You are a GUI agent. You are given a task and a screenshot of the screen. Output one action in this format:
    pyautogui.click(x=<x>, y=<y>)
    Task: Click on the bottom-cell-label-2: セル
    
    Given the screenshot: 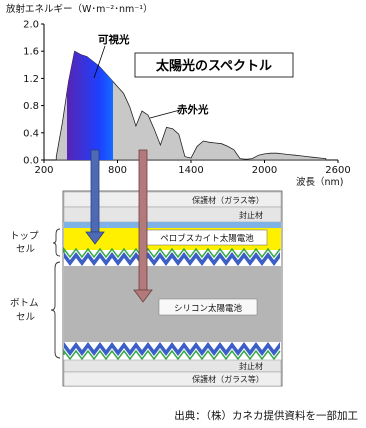 What is the action you would take?
    pyautogui.click(x=26, y=317)
    